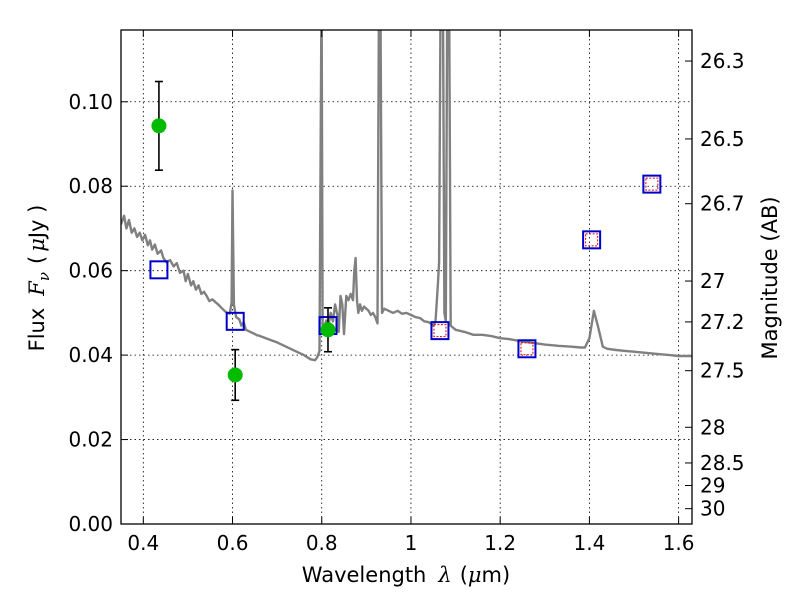  I want to click on y-axis-label: FluxFν(μJy ), so click(39, 278).